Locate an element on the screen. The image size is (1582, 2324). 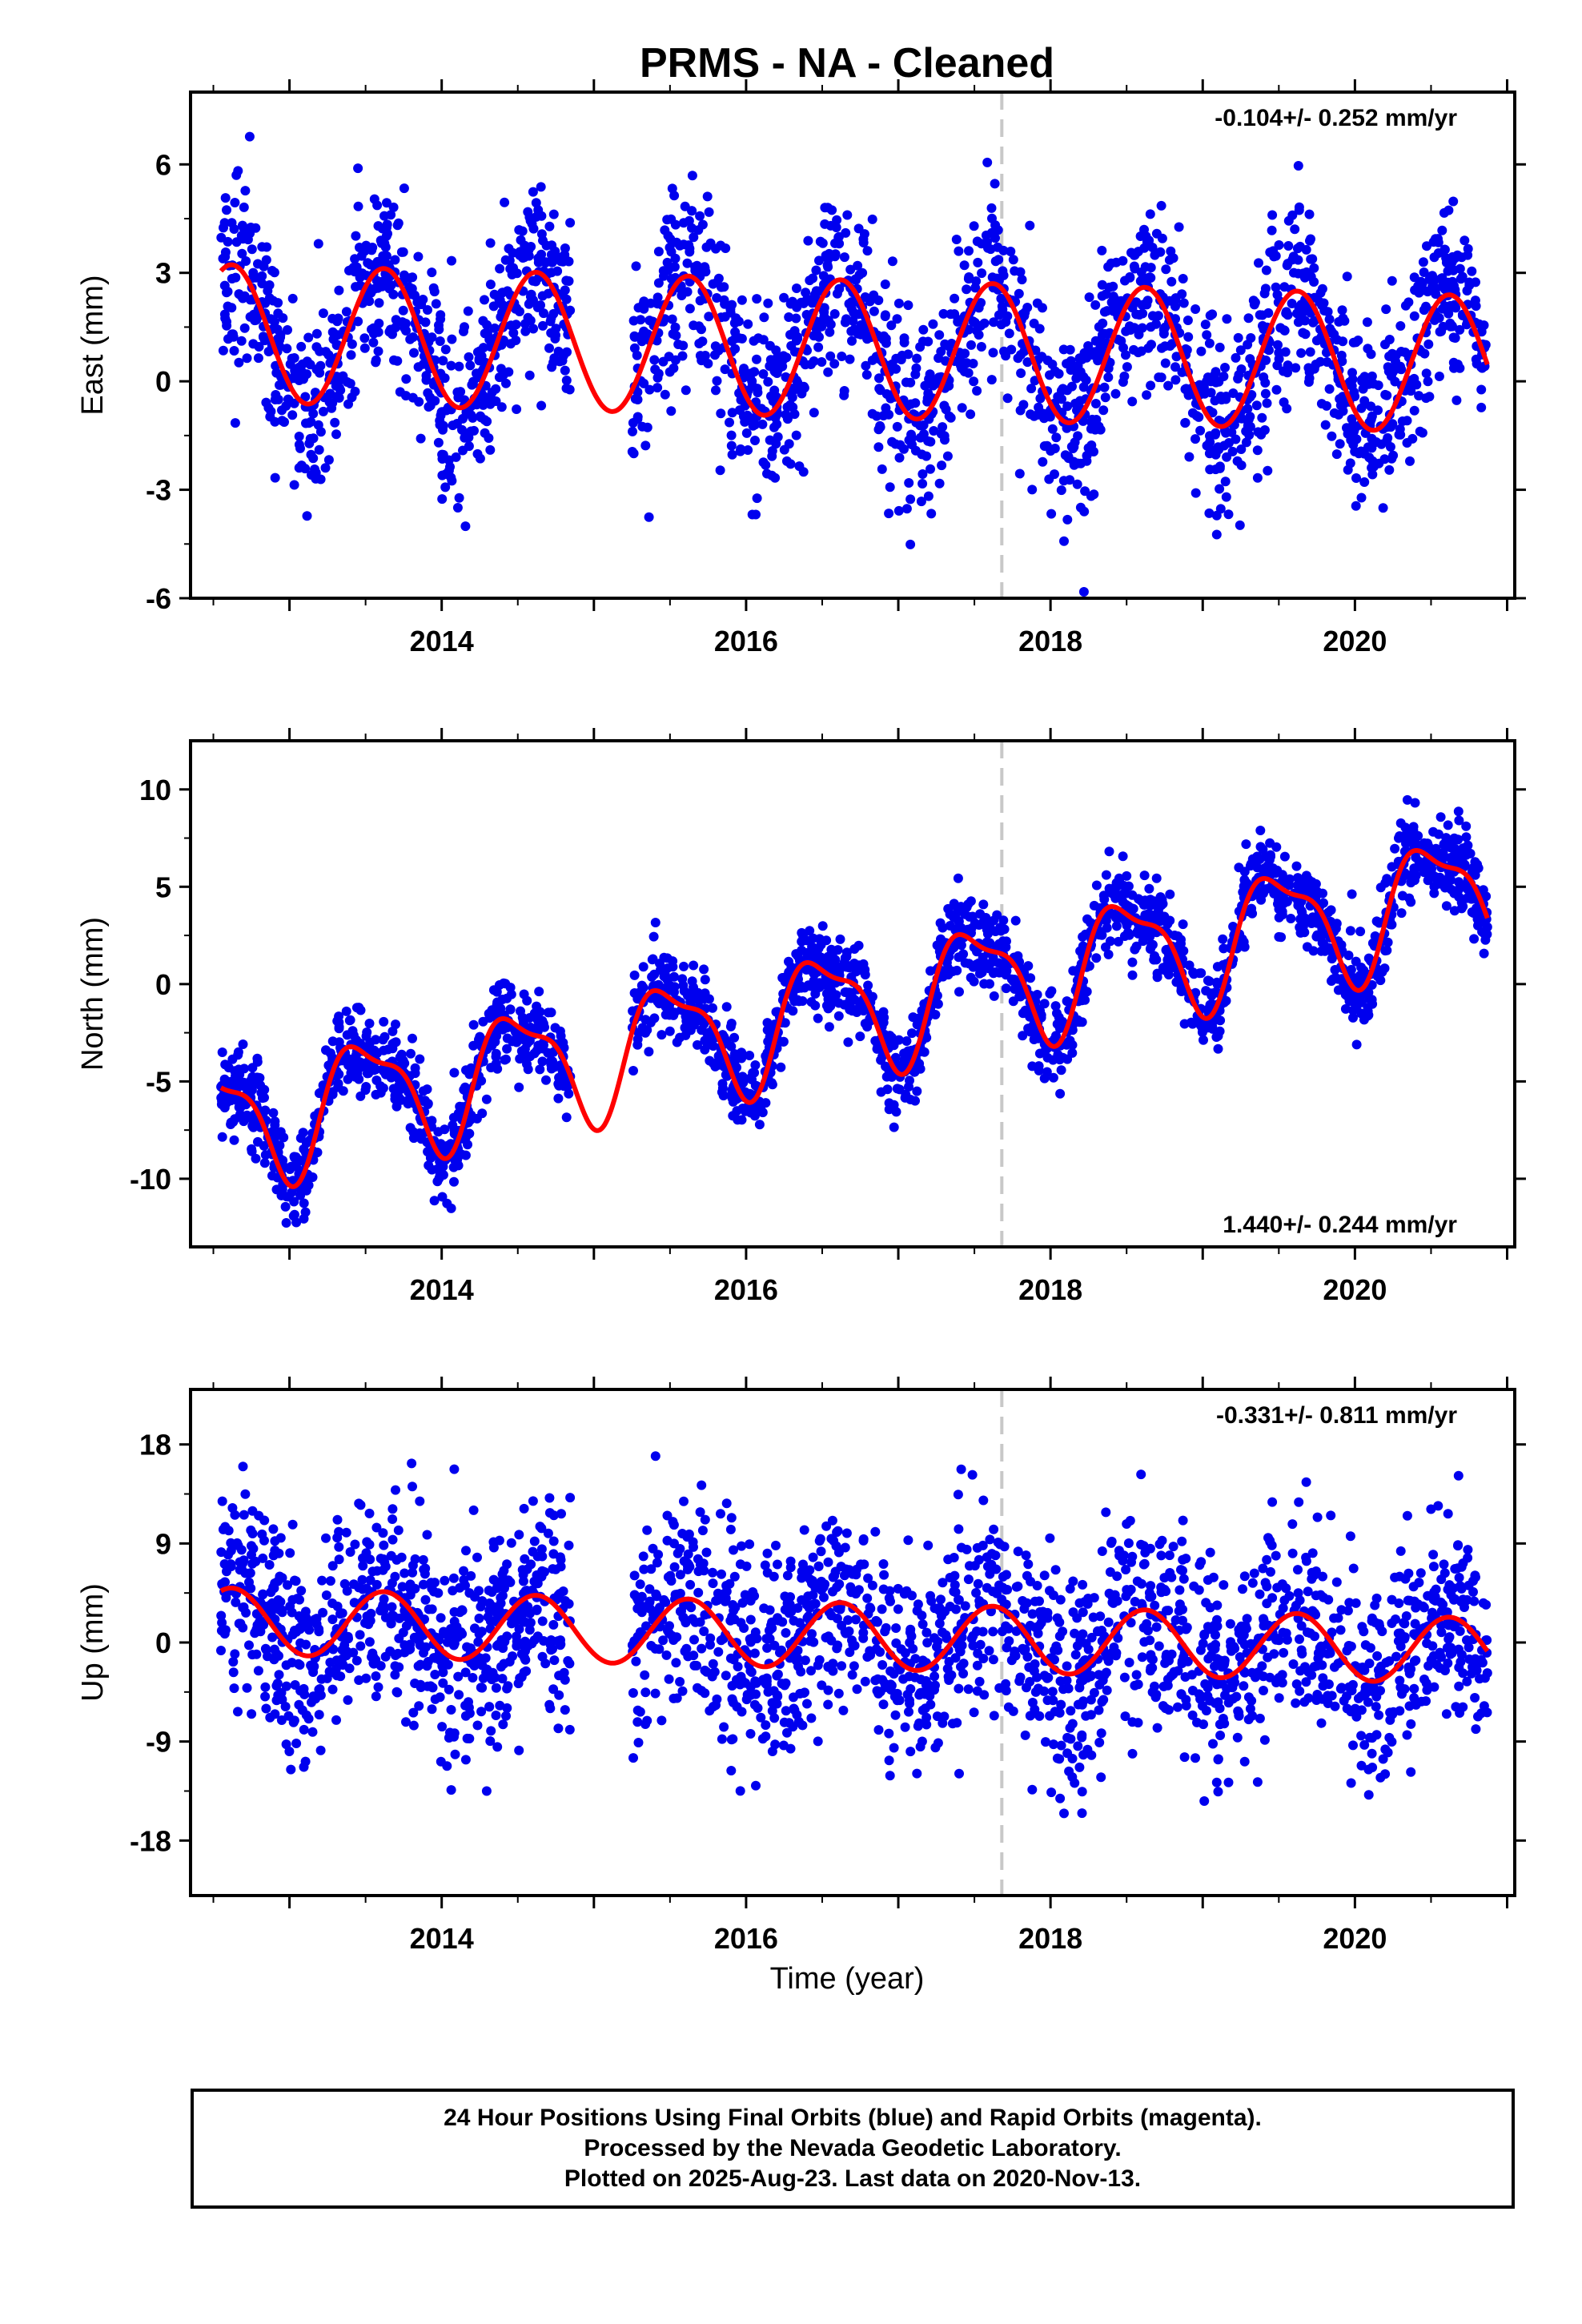
y-tick-label: -5 is located at coordinates (158, 1081).